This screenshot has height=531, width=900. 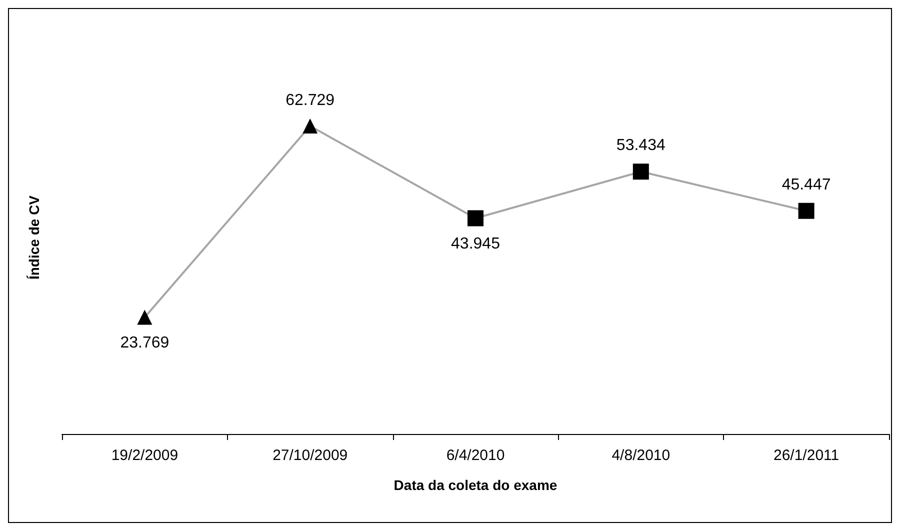 I want to click on x-tick-label: 19/2/2009, so click(x=144, y=455).